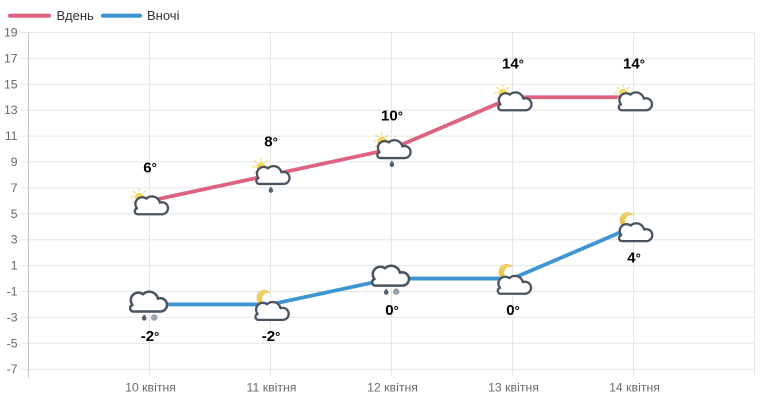  Describe the element at coordinates (11, 84) in the screenshot. I see `svg-text: 15` at that location.